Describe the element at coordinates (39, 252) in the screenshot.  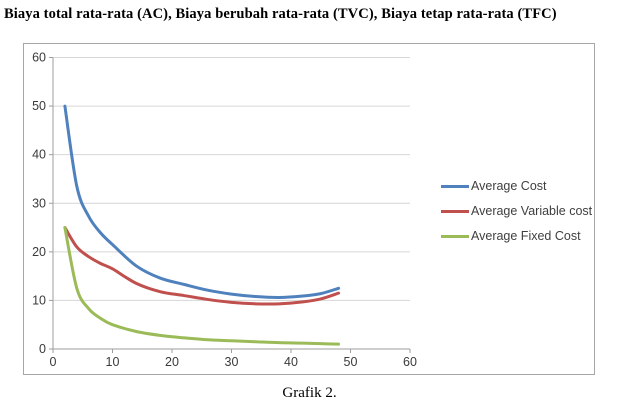
I see `y-tick-label: 20` at that location.